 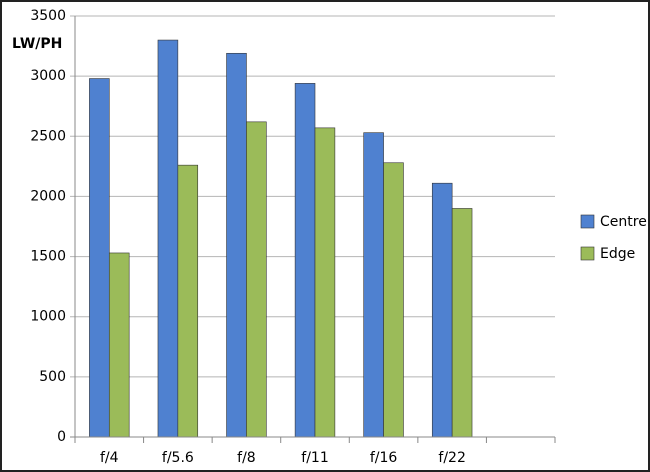 What do you see at coordinates (48, 317) in the screenshot?
I see `y-tick-label: 1000` at bounding box center [48, 317].